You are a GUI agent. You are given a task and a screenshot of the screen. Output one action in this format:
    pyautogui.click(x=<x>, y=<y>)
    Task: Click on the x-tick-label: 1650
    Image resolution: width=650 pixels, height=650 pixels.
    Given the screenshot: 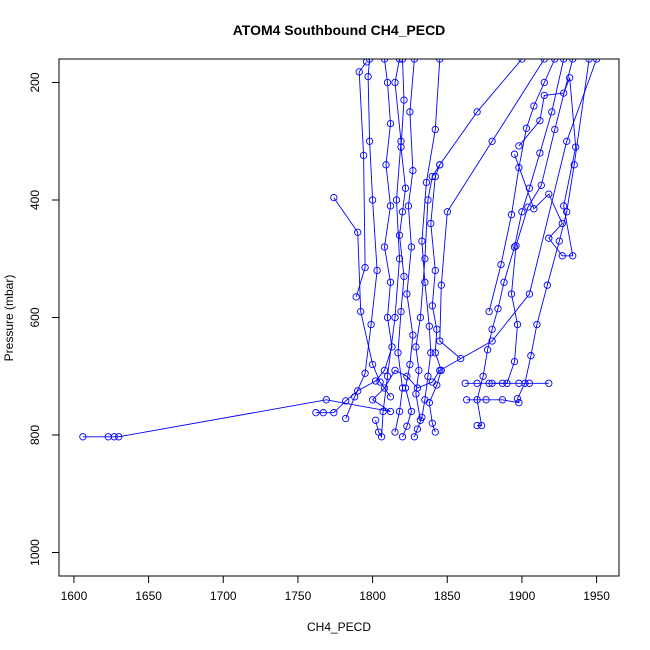 What is the action you would take?
    pyautogui.click(x=148, y=596)
    